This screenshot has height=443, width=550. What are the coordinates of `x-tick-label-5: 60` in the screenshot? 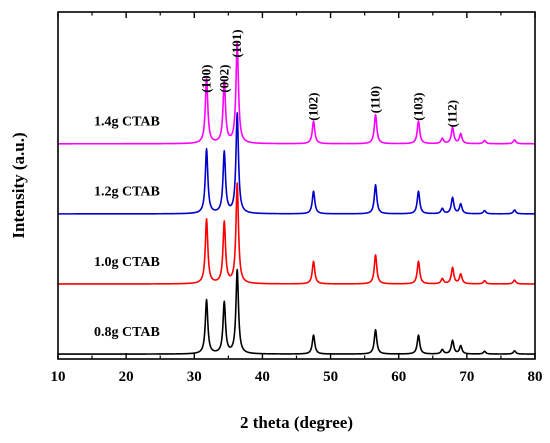 It's located at (398, 377).